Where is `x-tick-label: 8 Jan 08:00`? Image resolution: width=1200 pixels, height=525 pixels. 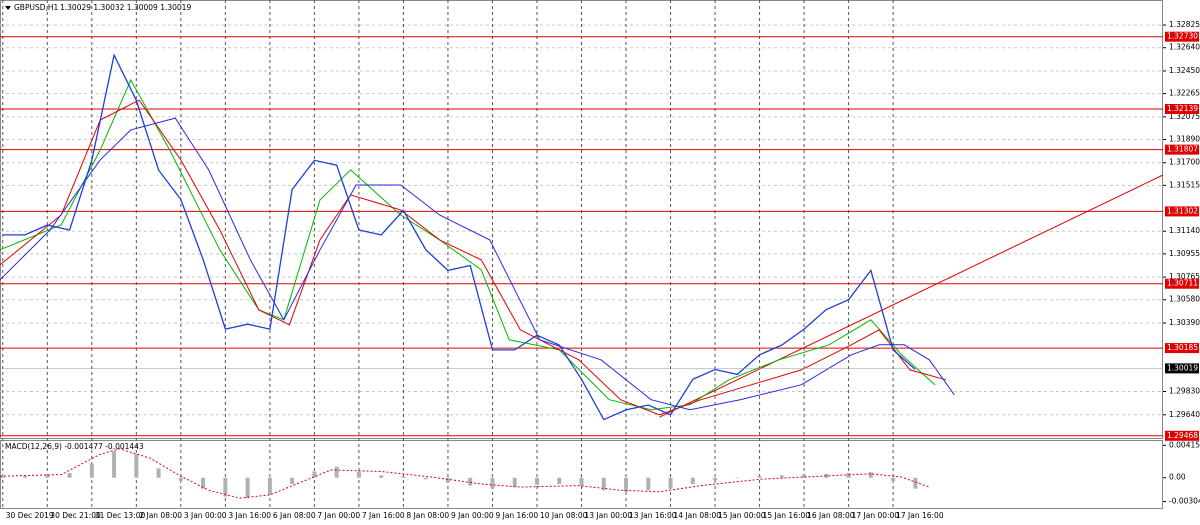 x-tick-label: 8 Jan 08:00 is located at coordinates (427, 515).